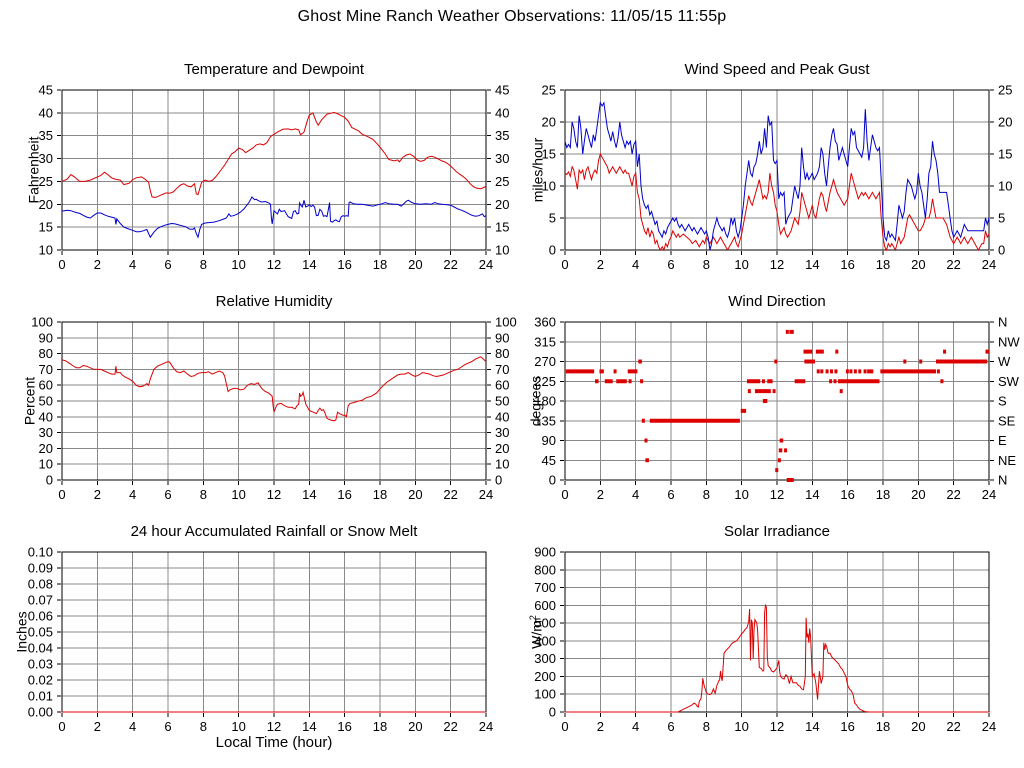 Image resolution: width=1024 pixels, height=768 pixels. What do you see at coordinates (1005, 154) in the screenshot?
I see `wind-speed-peak-gust-right-tick-label: 15` at bounding box center [1005, 154].